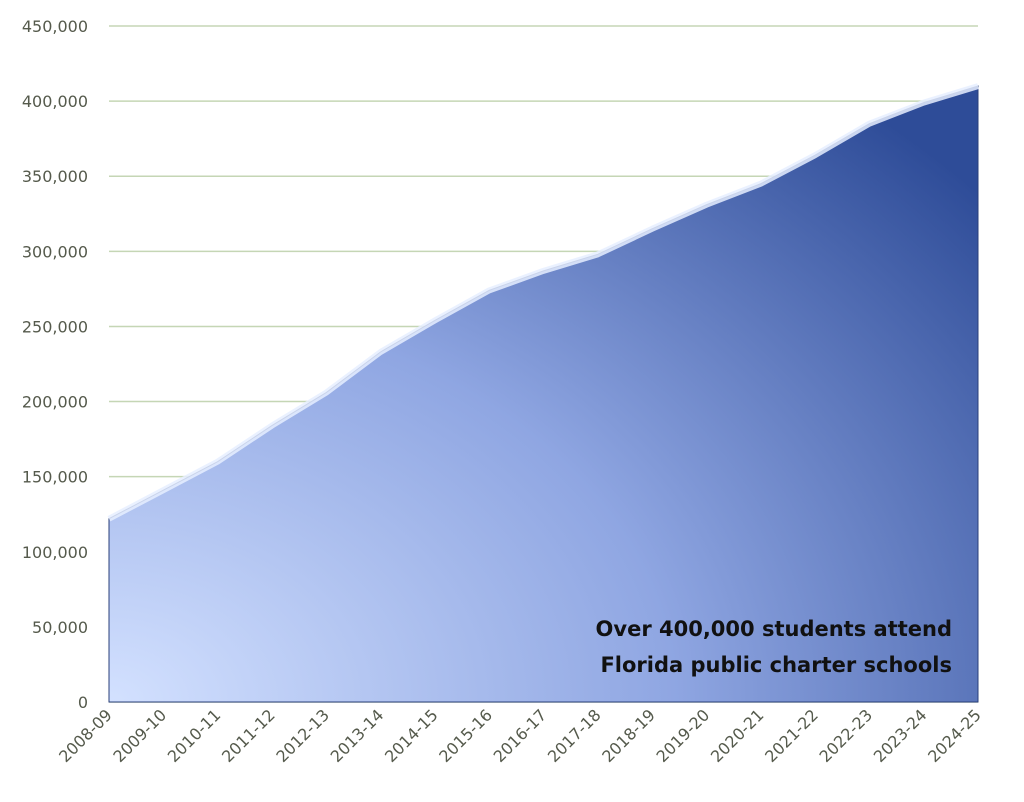 This screenshot has width=1024, height=802. What do you see at coordinates (628, 735) in the screenshot?
I see `x-tick-label: 2018-19` at bounding box center [628, 735].